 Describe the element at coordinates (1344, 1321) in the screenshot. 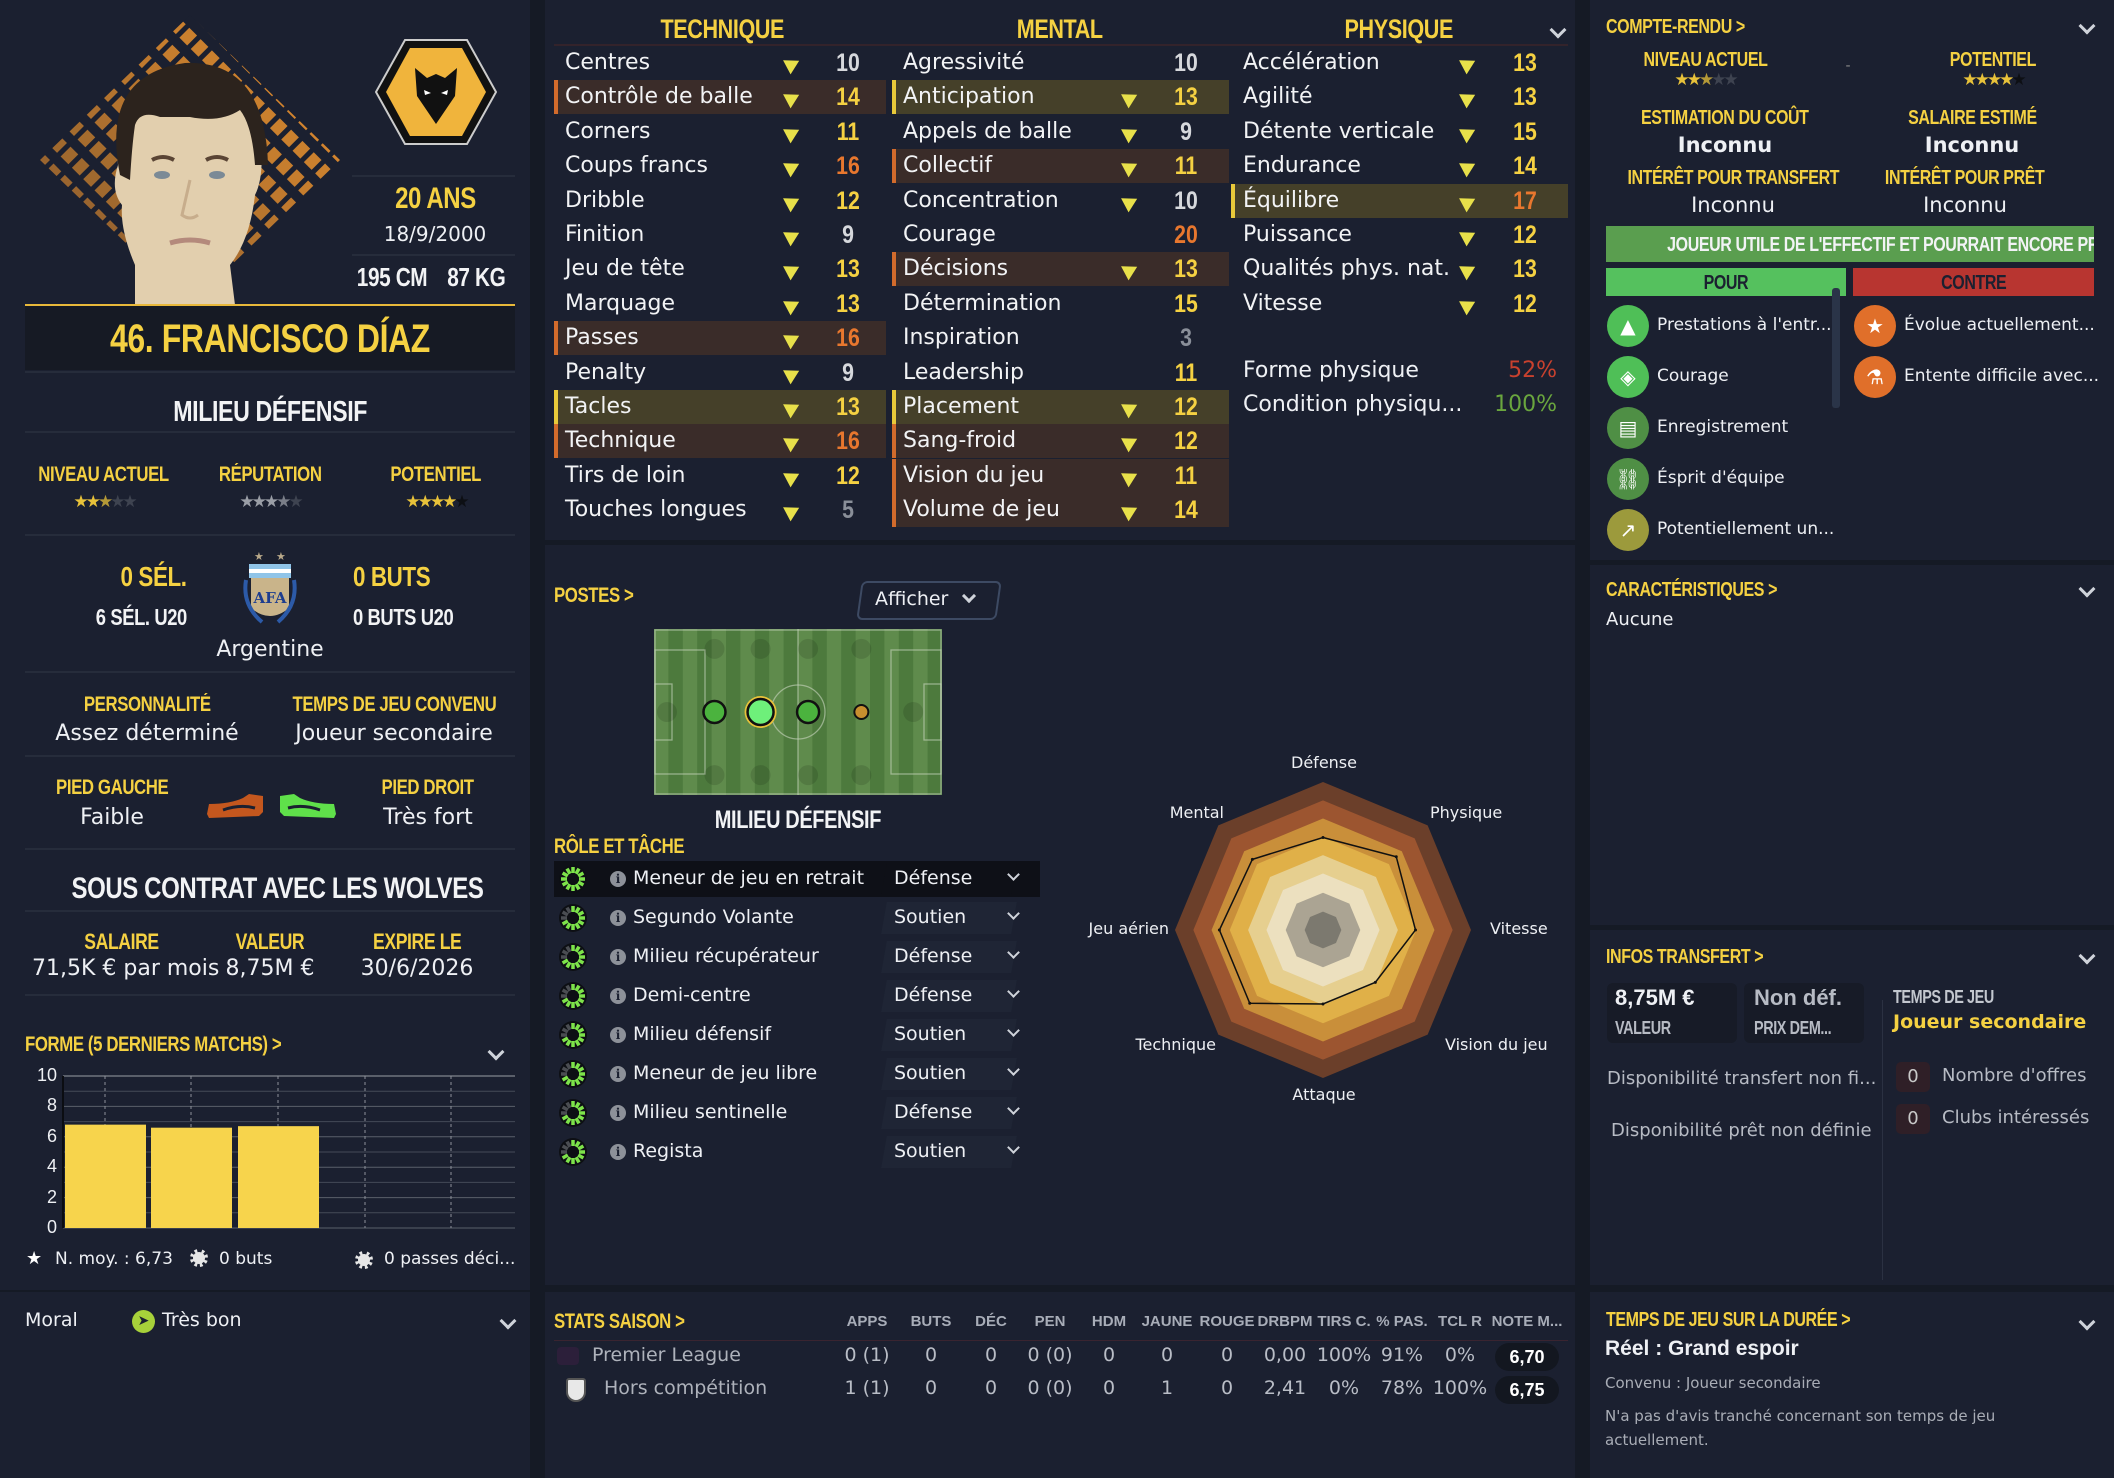

I see `stats-column-header: TIRS C.` at that location.